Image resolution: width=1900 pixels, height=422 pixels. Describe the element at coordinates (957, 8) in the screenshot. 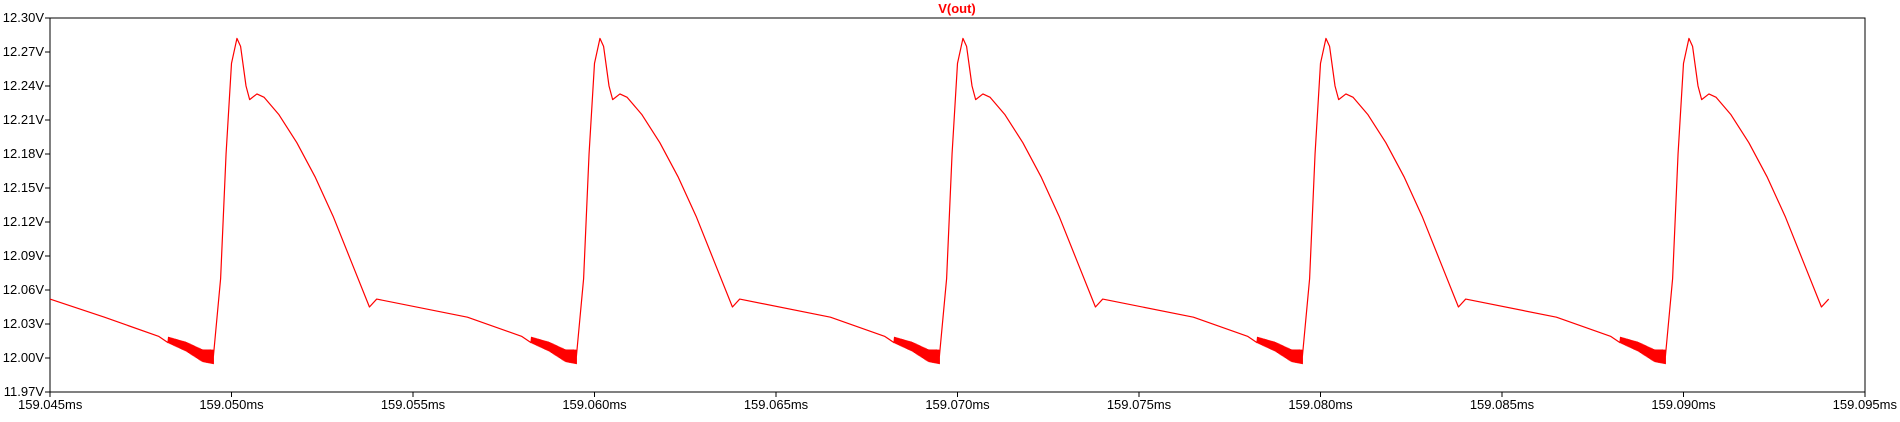

I see `chart-title: V(out)` at that location.